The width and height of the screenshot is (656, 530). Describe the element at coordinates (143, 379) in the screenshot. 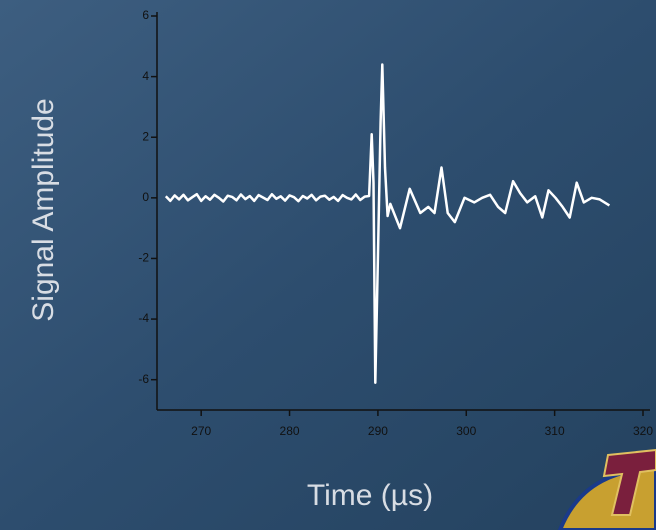

I see `y-tick-label: -6` at that location.